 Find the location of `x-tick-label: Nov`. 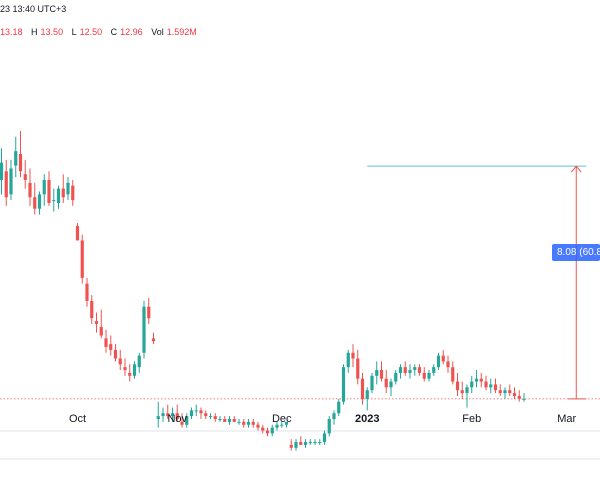

x-tick-label: Nov is located at coordinates (177, 419).